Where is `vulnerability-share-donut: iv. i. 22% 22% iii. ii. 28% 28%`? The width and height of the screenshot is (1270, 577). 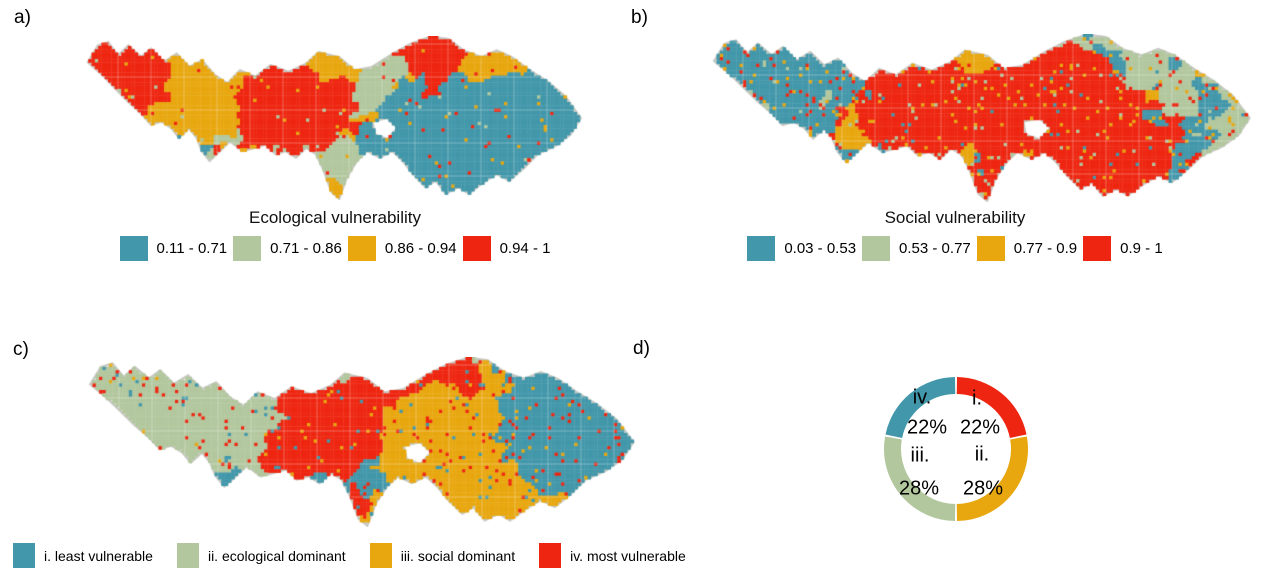
vulnerability-share-donut: iv. i. 22% 22% iii. ii. 28% 28% is located at coordinates (956, 449).